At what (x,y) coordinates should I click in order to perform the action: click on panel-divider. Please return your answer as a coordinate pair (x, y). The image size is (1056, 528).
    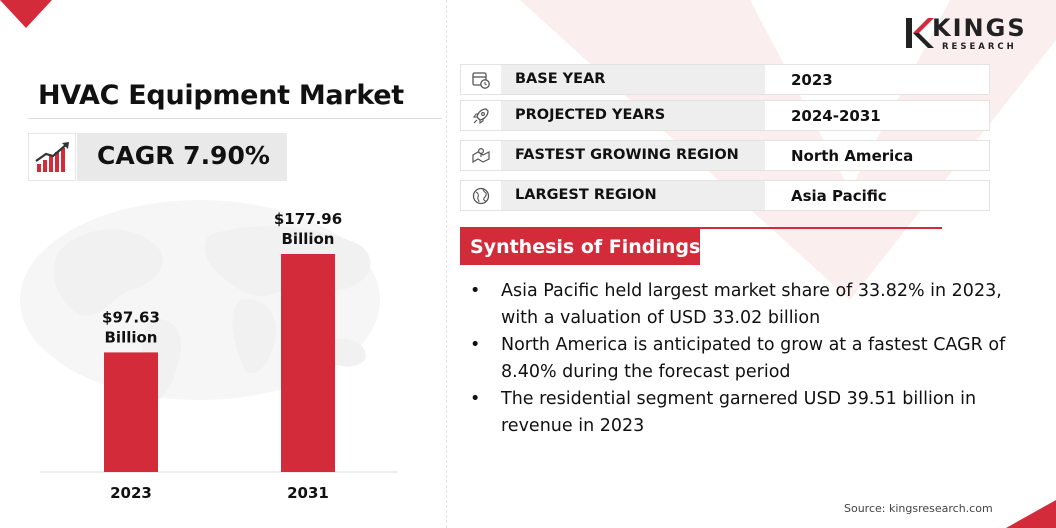
    Looking at the image, I should click on (446, 264).